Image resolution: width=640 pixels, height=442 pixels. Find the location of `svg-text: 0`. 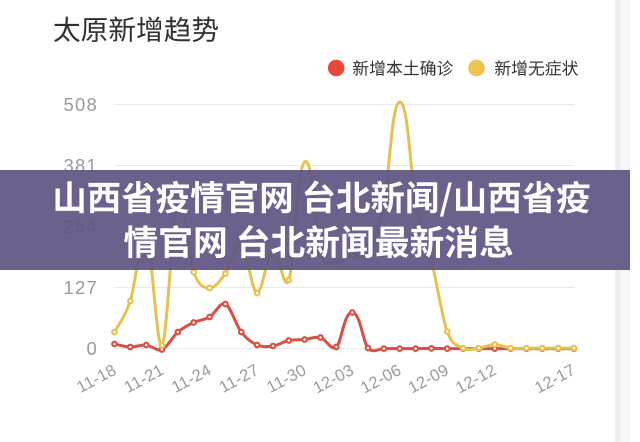

svg-text: 0 is located at coordinates (93, 348).